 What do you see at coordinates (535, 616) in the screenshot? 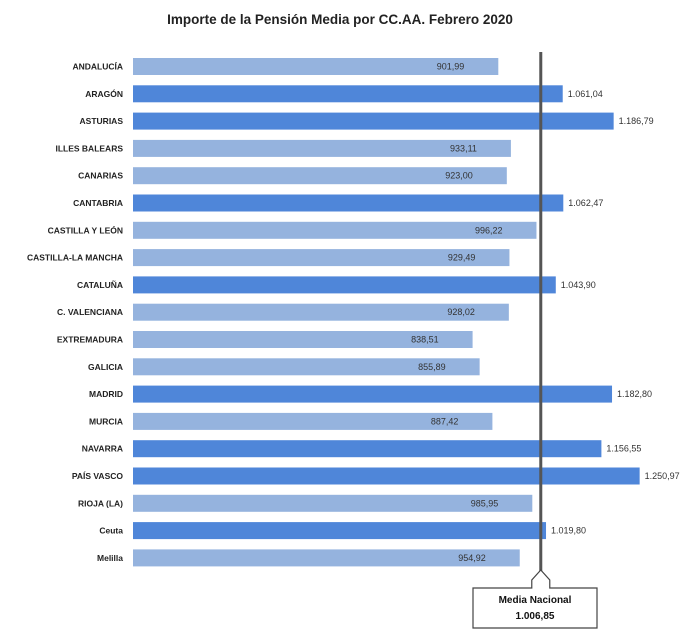
I see `national-average-value: 1.006,85` at bounding box center [535, 616].